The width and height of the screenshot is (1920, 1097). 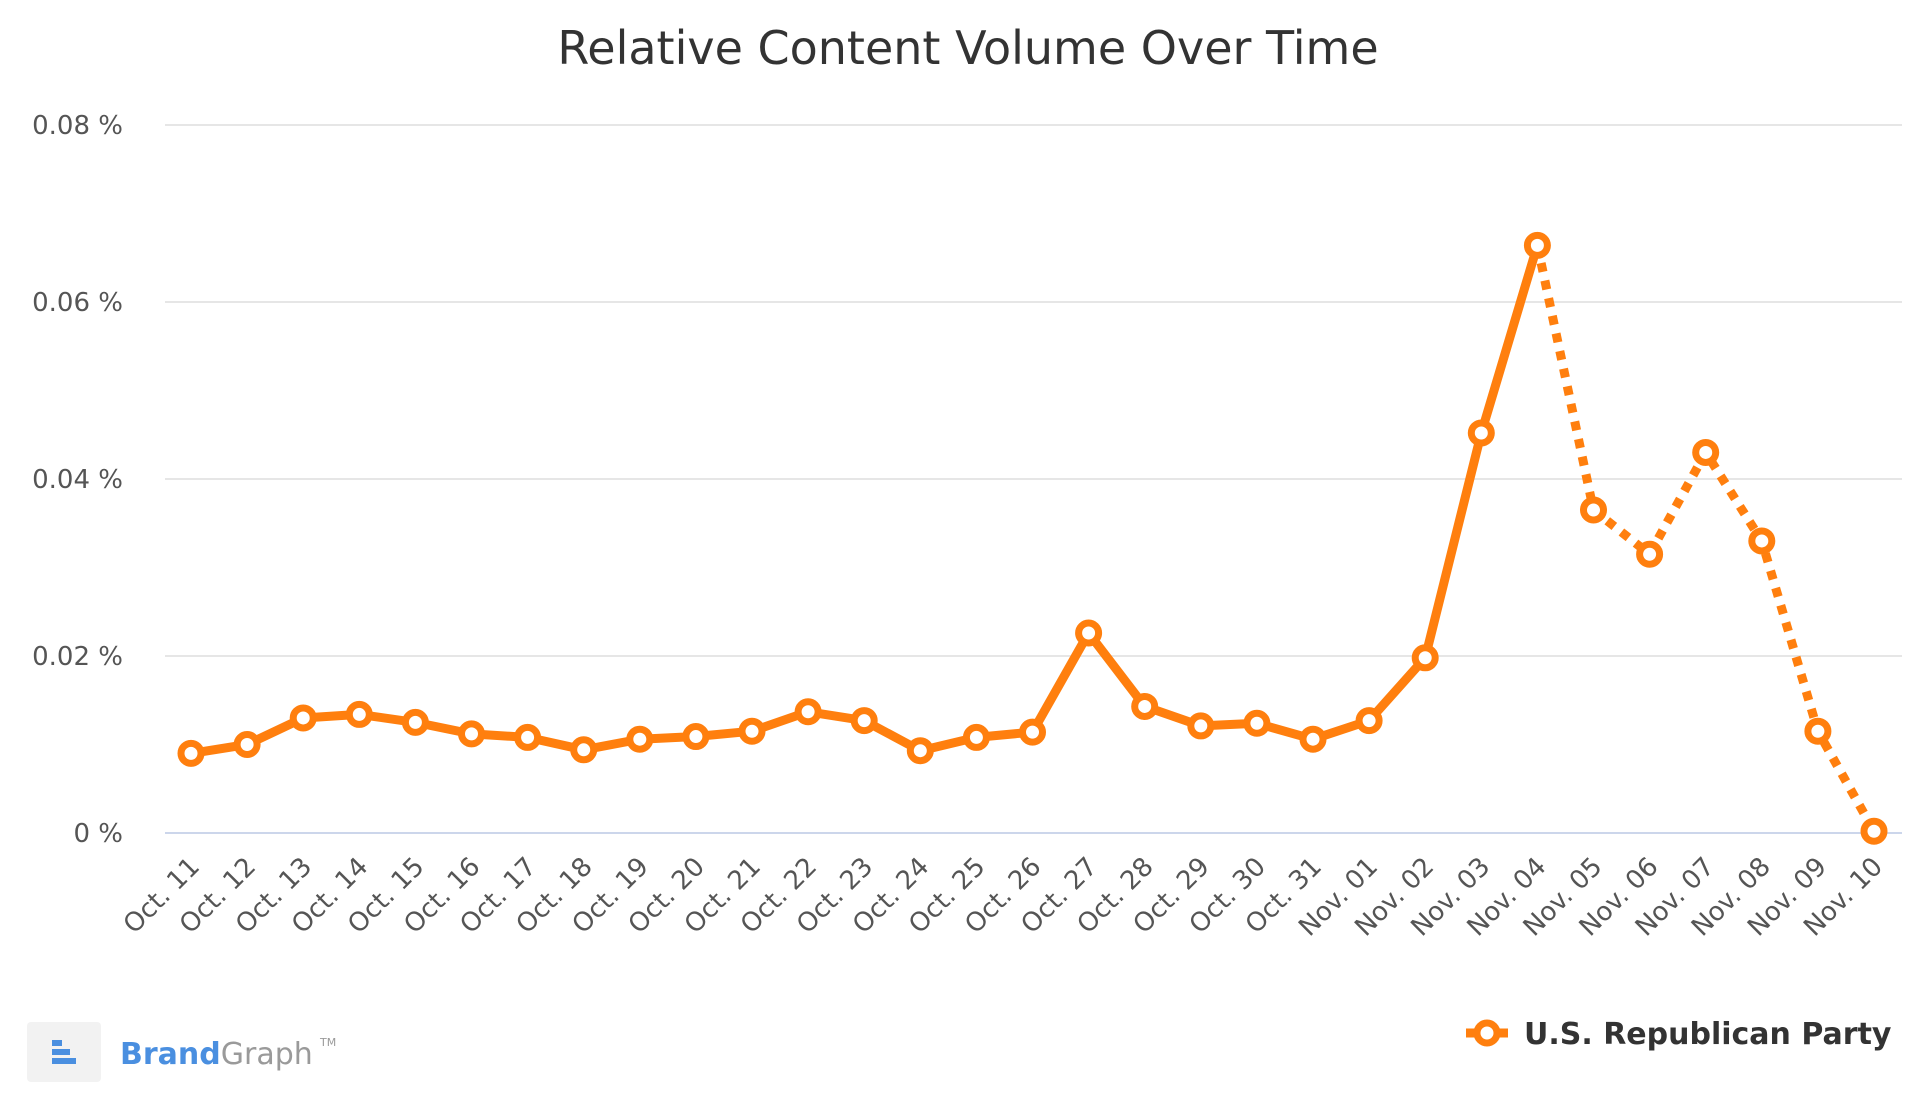 What do you see at coordinates (61, 1052) in the screenshot?
I see `bar-stack-icon-mid` at bounding box center [61, 1052].